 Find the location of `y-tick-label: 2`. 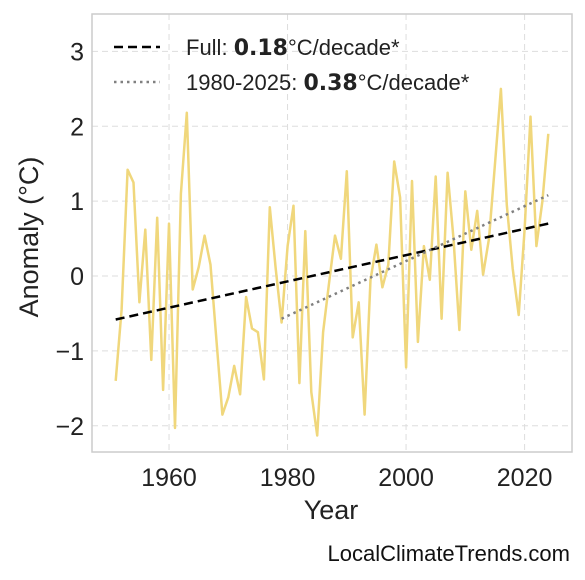

y-tick-label: 2 is located at coordinates (77, 127).